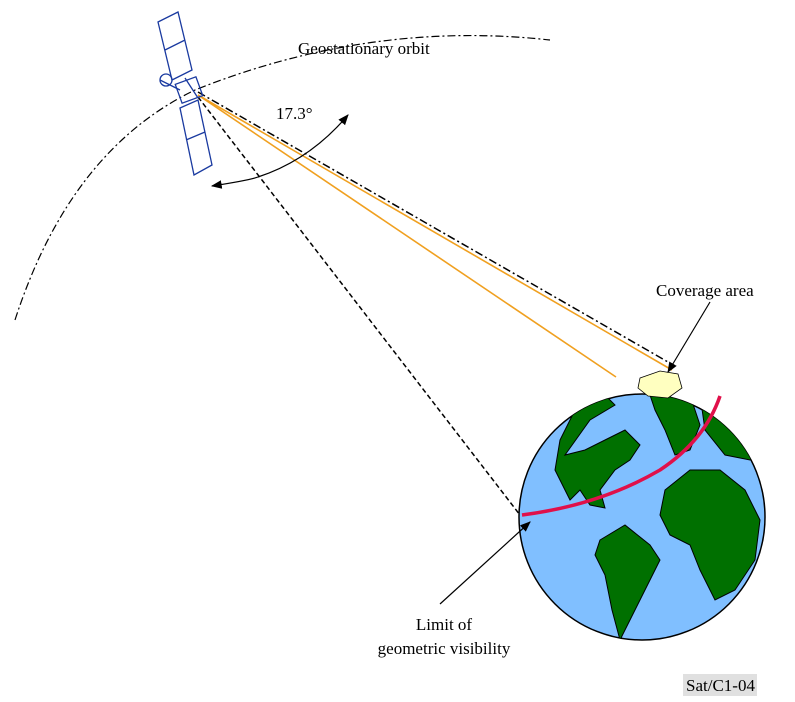 The width and height of the screenshot is (795, 702). What do you see at coordinates (185, 93) in the screenshot?
I see `satellite` at bounding box center [185, 93].